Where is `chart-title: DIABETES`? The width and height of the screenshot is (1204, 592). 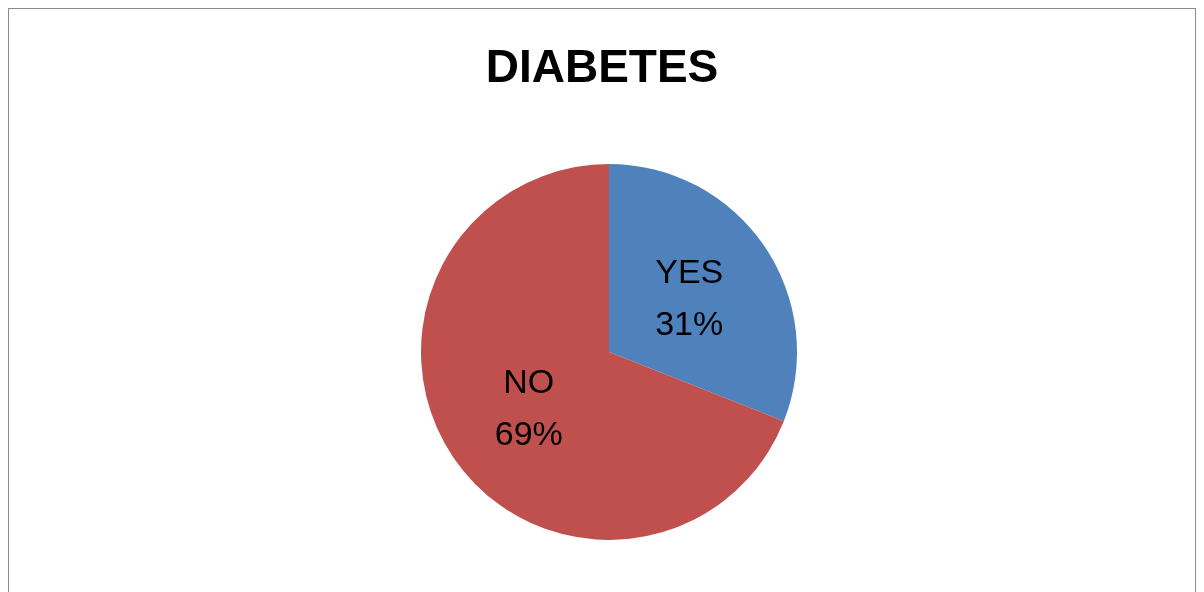 chart-title: DIABETES is located at coordinates (602, 66).